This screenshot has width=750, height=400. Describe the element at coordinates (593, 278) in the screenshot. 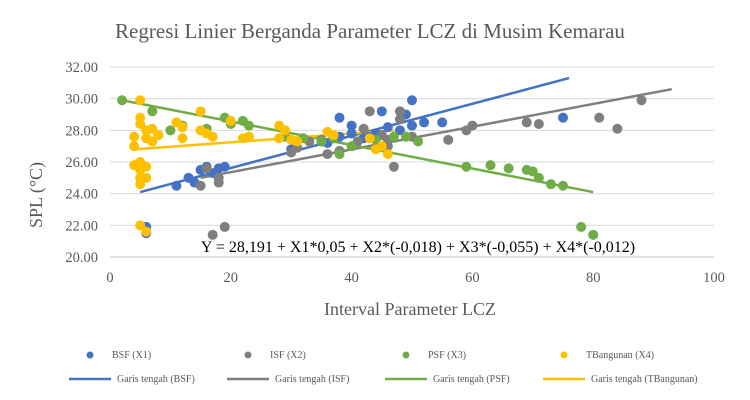

I see `x-tick-label: 80` at that location.